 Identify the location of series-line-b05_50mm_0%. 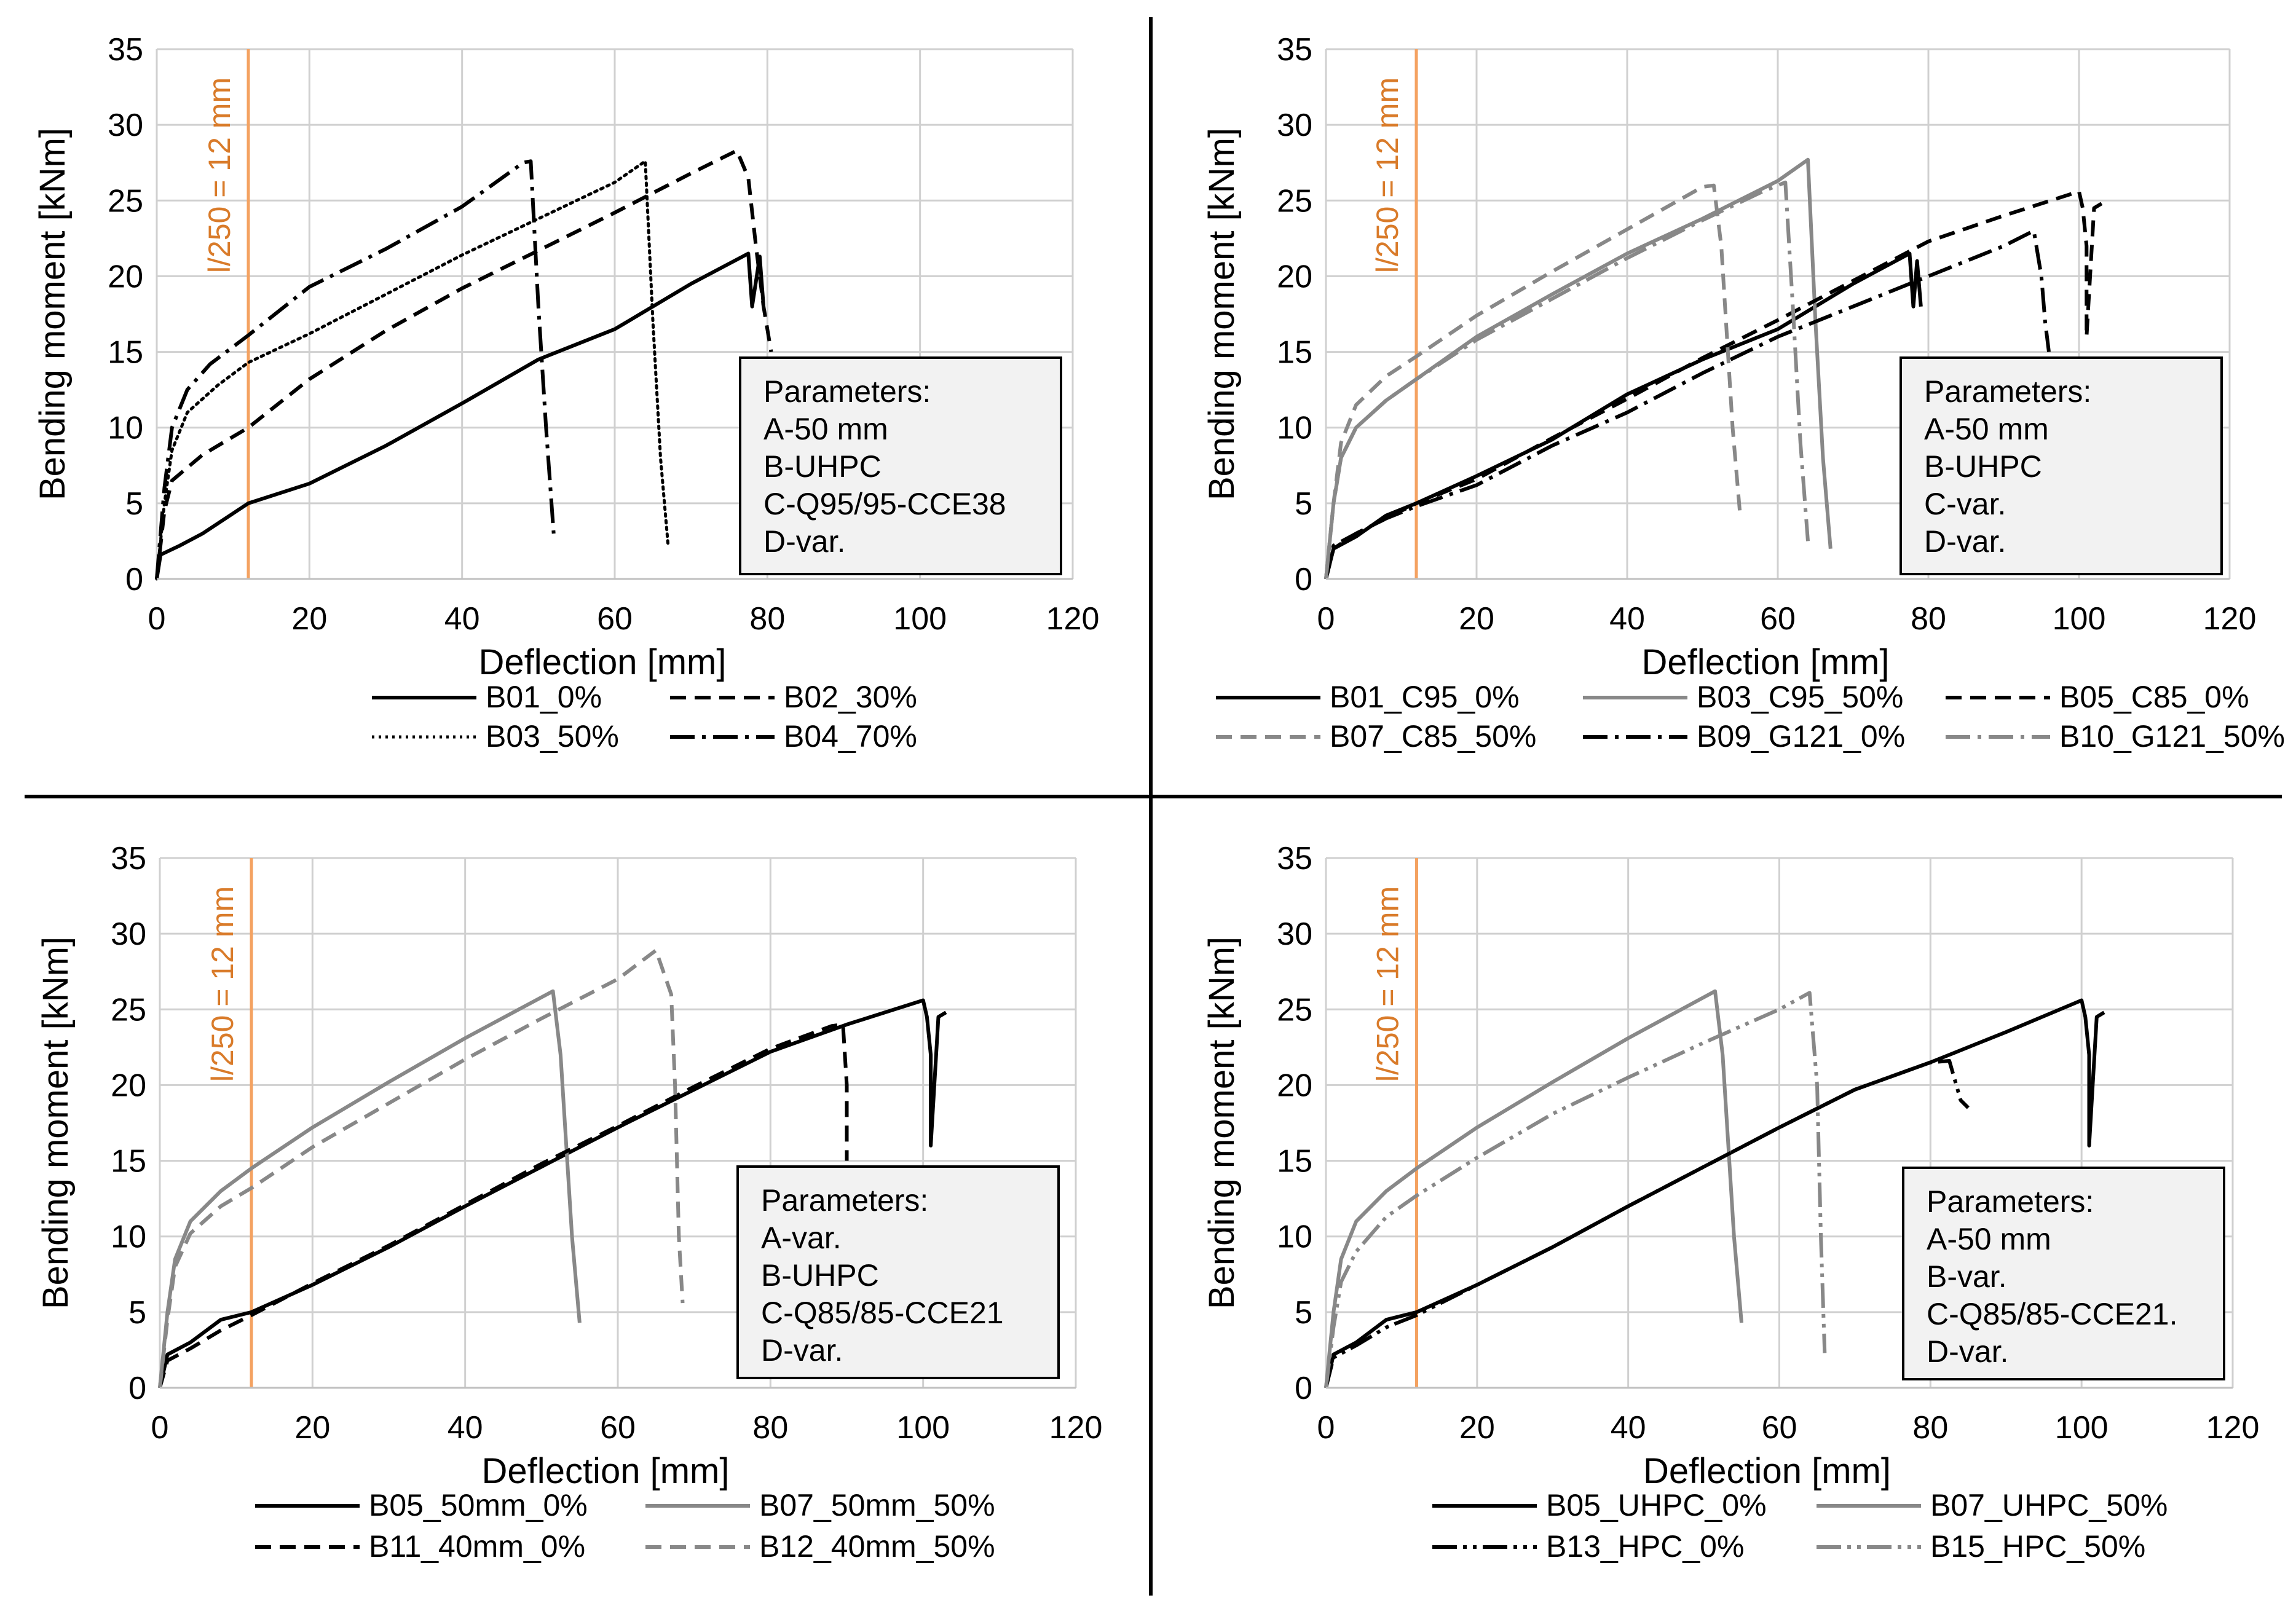
(552, 1193).